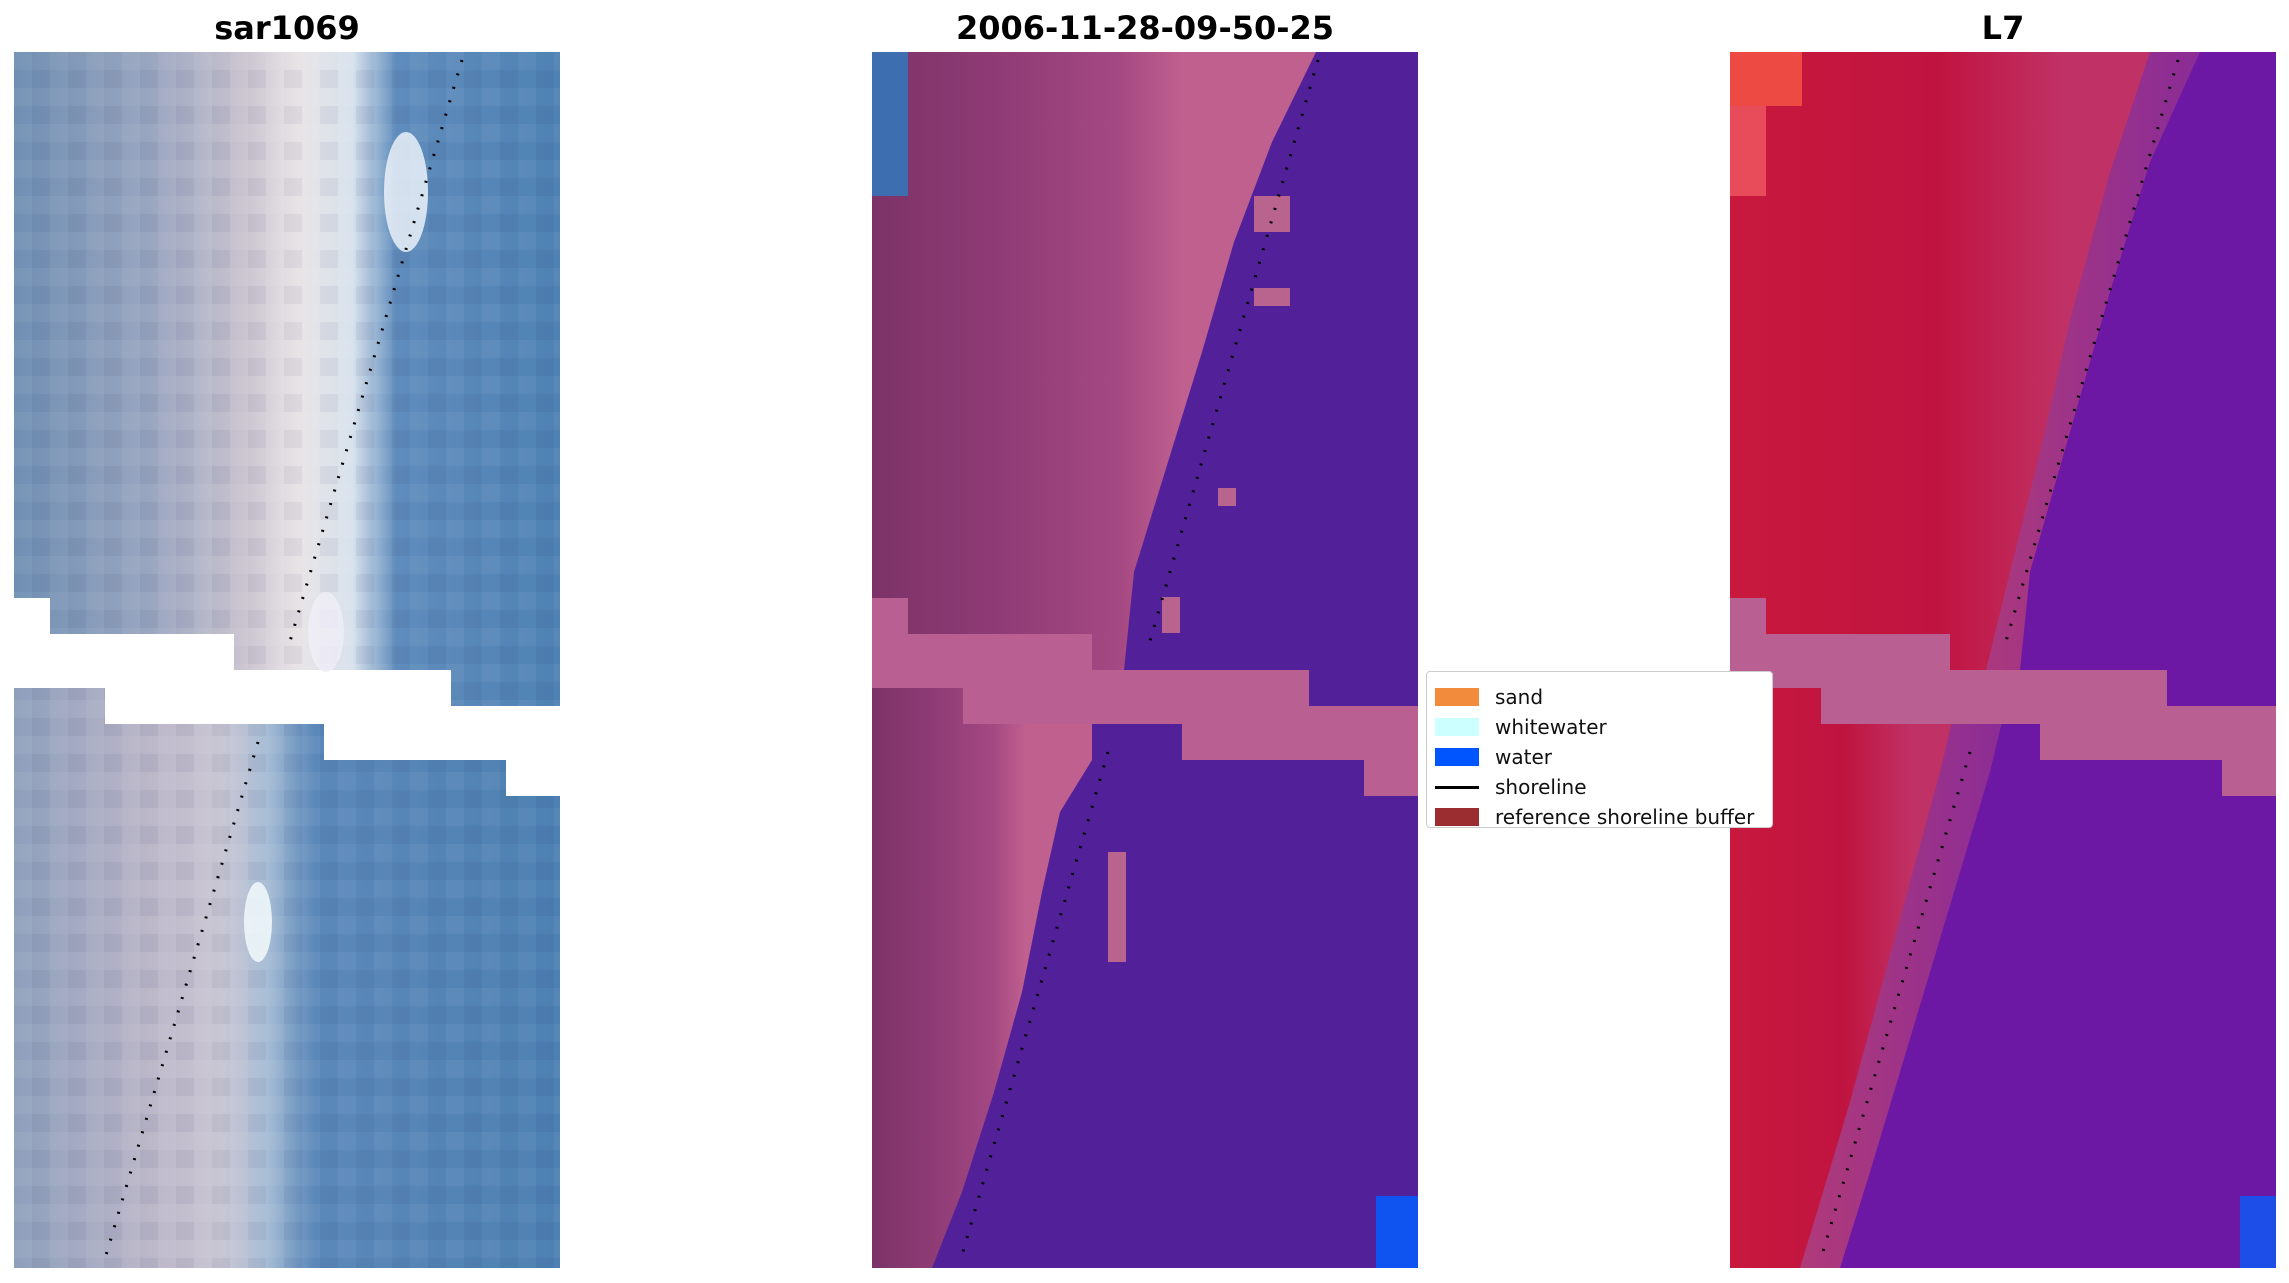  Describe the element at coordinates (1489, 697) in the screenshot. I see `legend-item-sand: sand` at that location.